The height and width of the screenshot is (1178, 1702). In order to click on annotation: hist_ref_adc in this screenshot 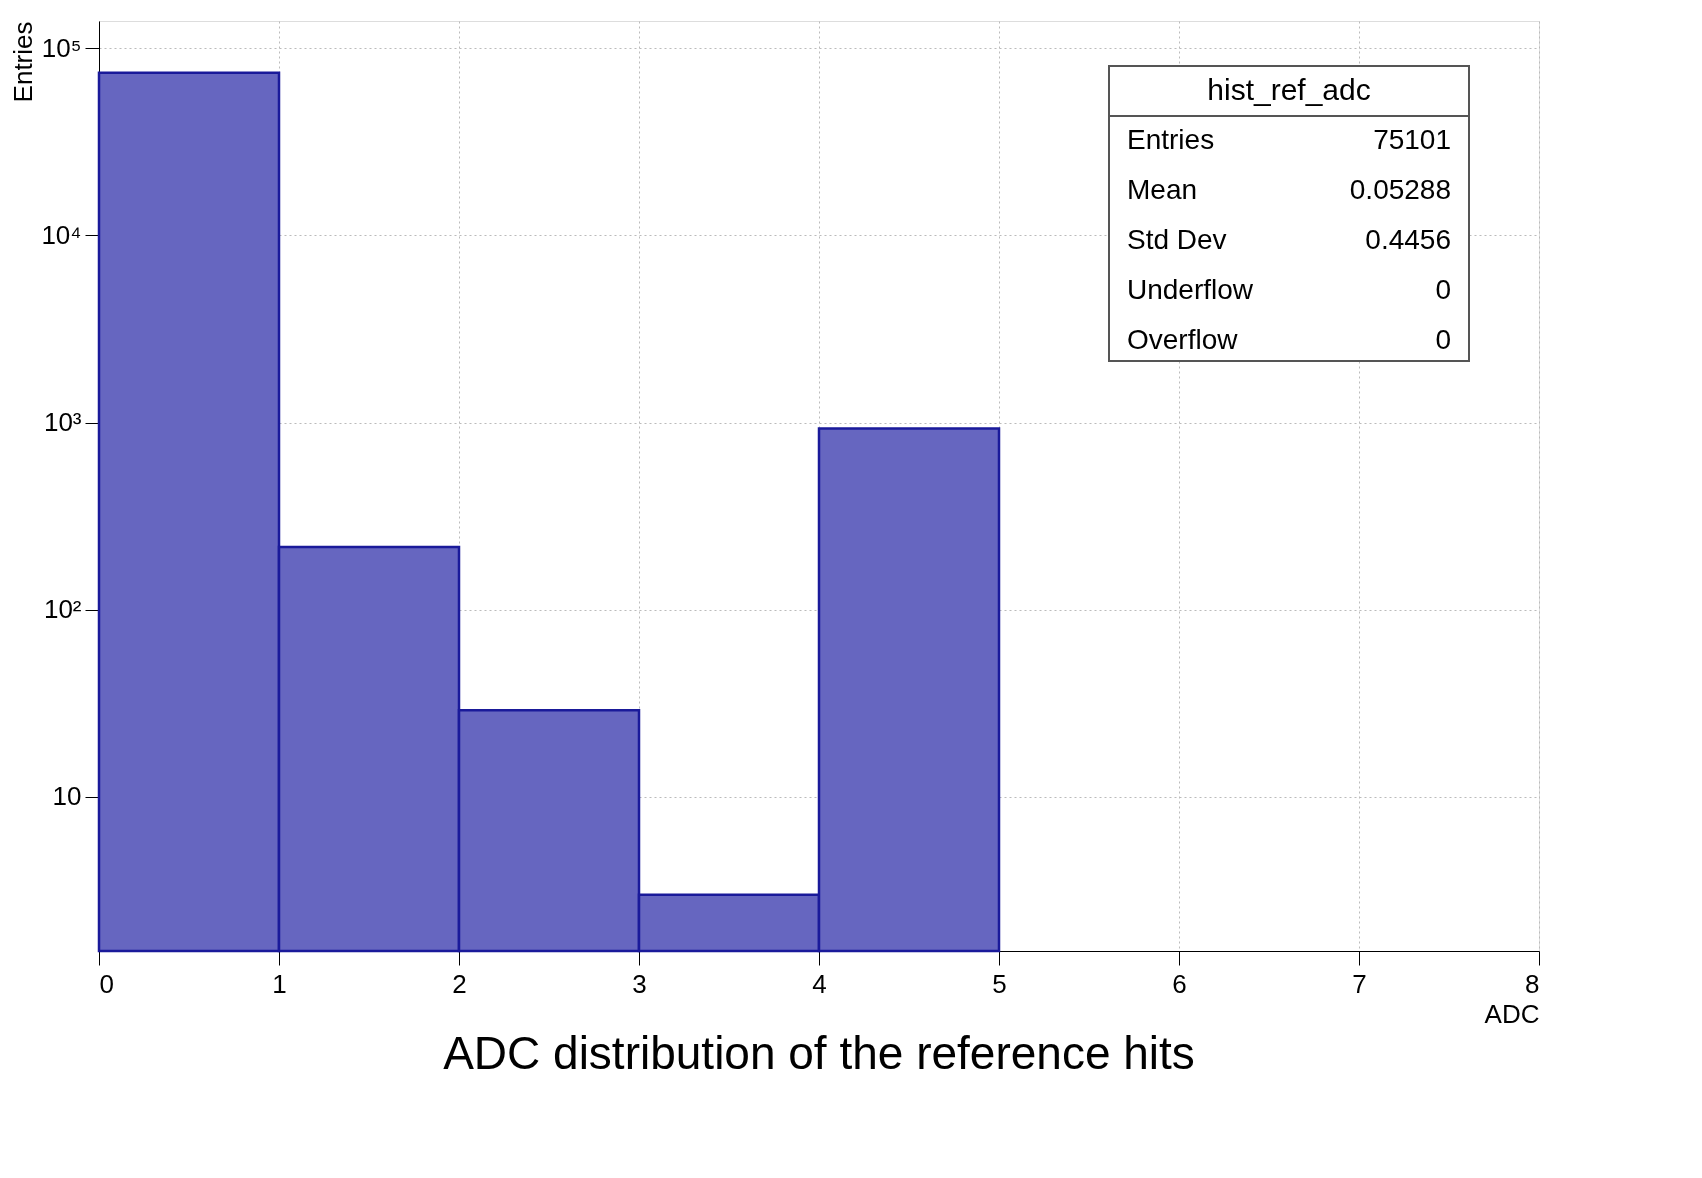, I will do `click(1289, 89)`.